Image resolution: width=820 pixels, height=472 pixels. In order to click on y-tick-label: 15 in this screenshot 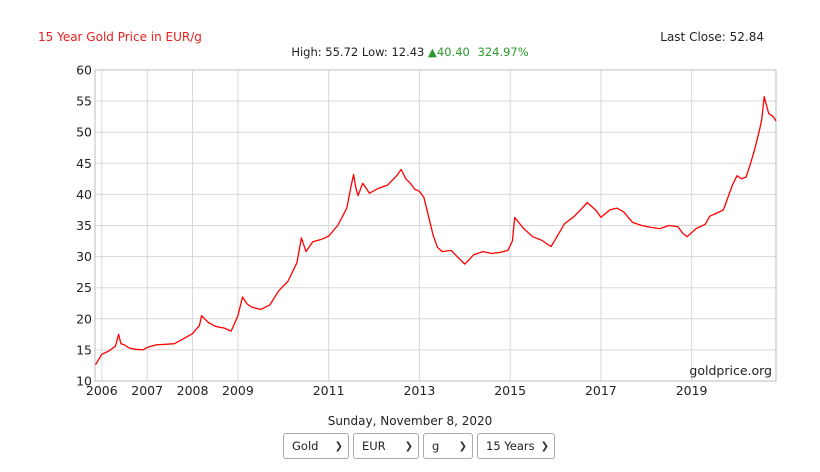, I will do `click(84, 349)`.